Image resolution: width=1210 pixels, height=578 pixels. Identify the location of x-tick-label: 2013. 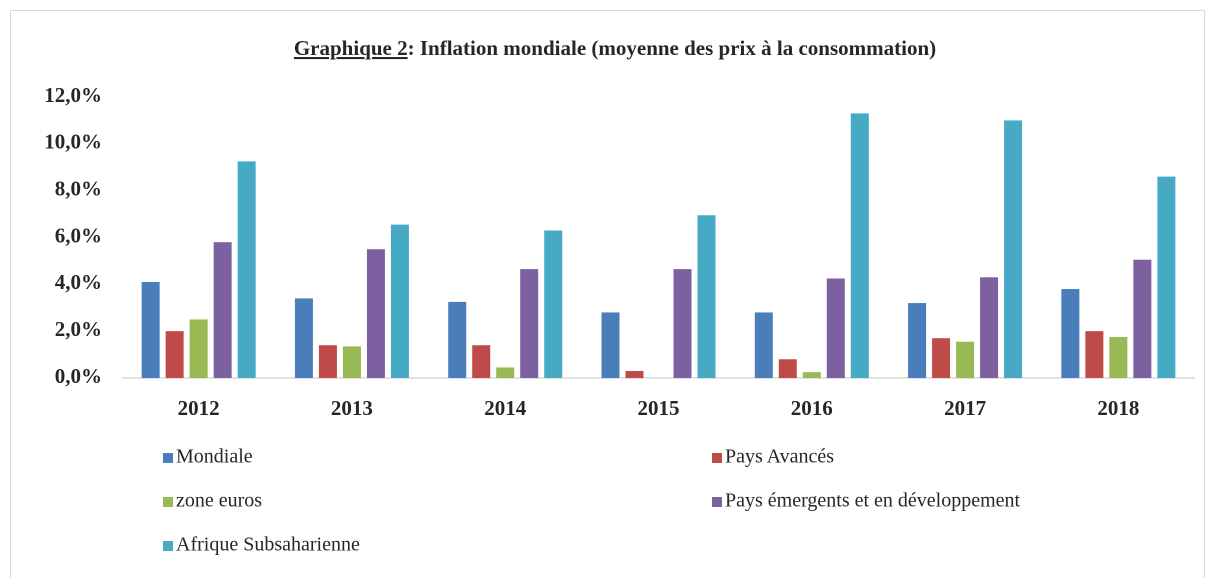
(352, 408).